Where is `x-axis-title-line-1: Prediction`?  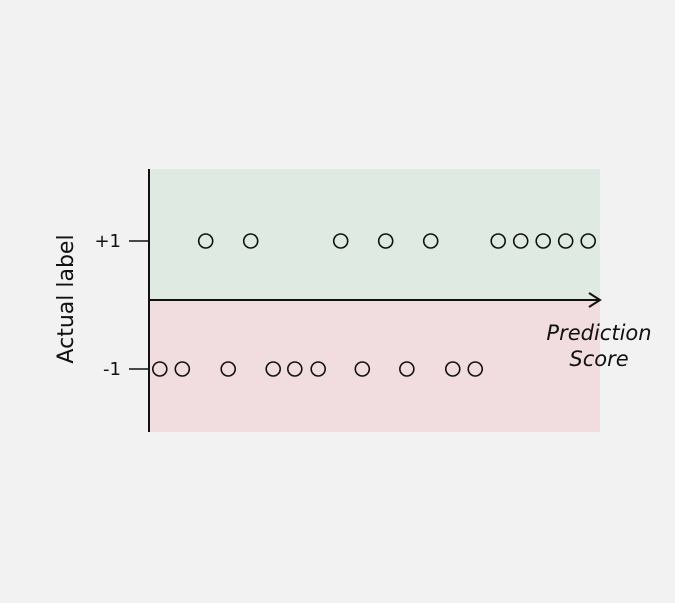
x-axis-title-line-1: Prediction is located at coordinates (598, 333).